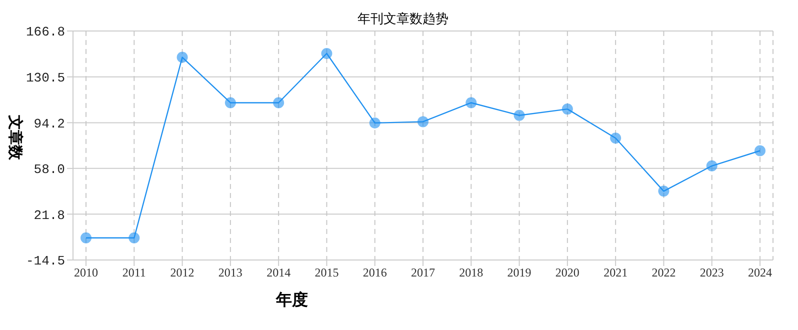 Image resolution: width=798 pixels, height=330 pixels. Describe the element at coordinates (45, 78) in the screenshot. I see `y-tick-label: 130.5` at that location.